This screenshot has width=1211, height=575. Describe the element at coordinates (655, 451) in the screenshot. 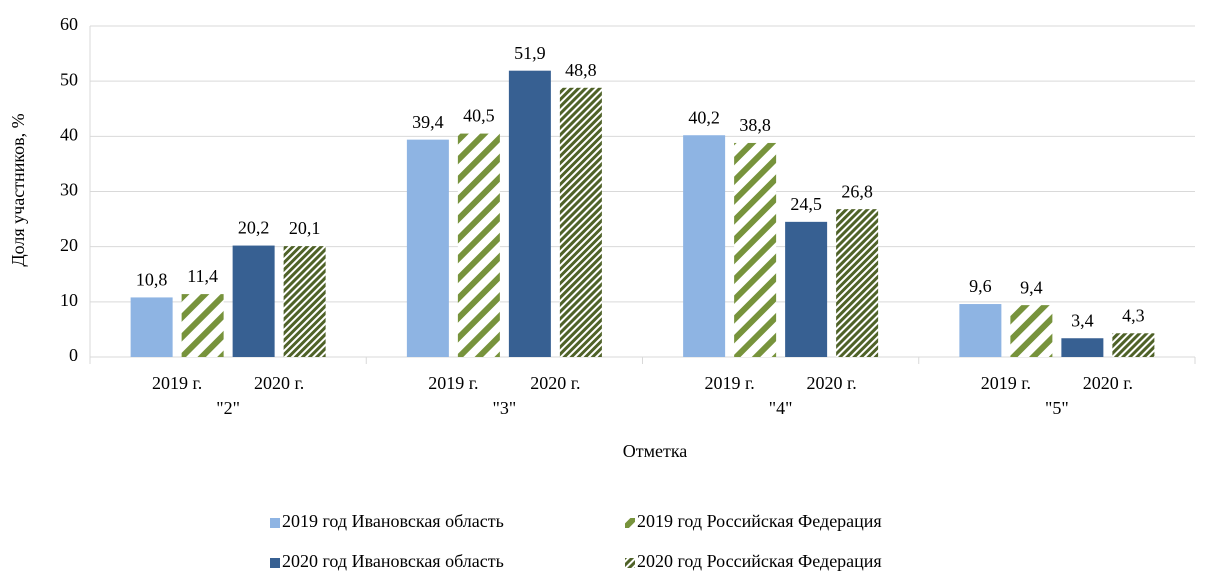

I see `x-axis-title: Отметка` at that location.